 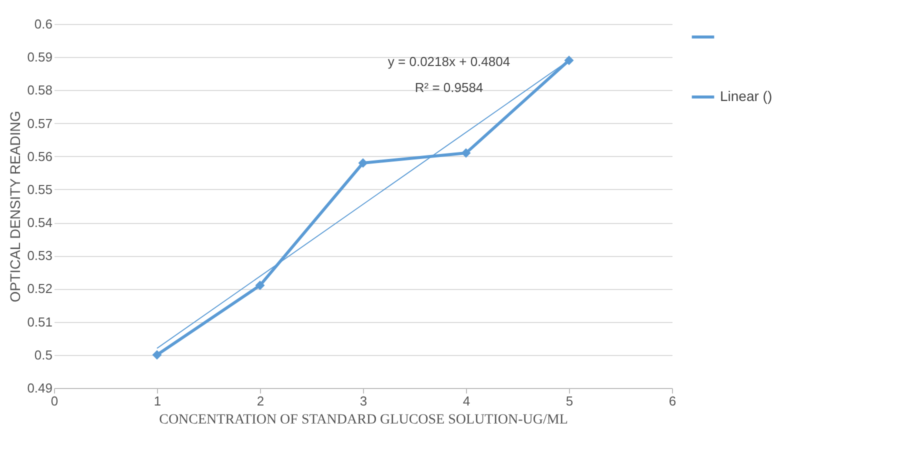 I want to click on x-tick-label: 1, so click(x=158, y=401).